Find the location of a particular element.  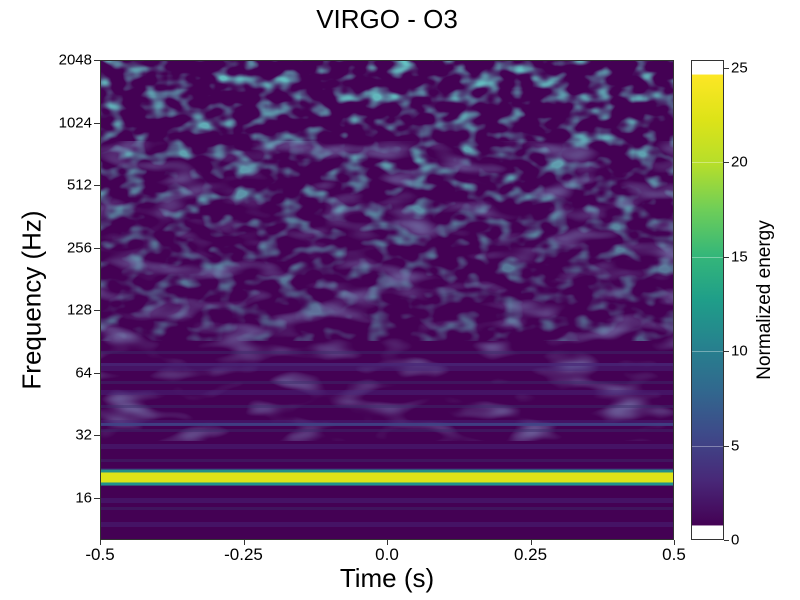

x-tick-label: 0.5 is located at coordinates (674, 554).